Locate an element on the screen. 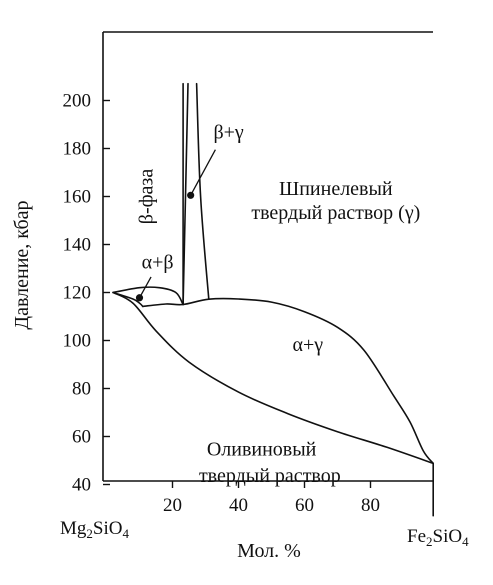 Image resolution: width=493 pixels, height=585 pixels. region-label-5: α+β is located at coordinates (158, 262).